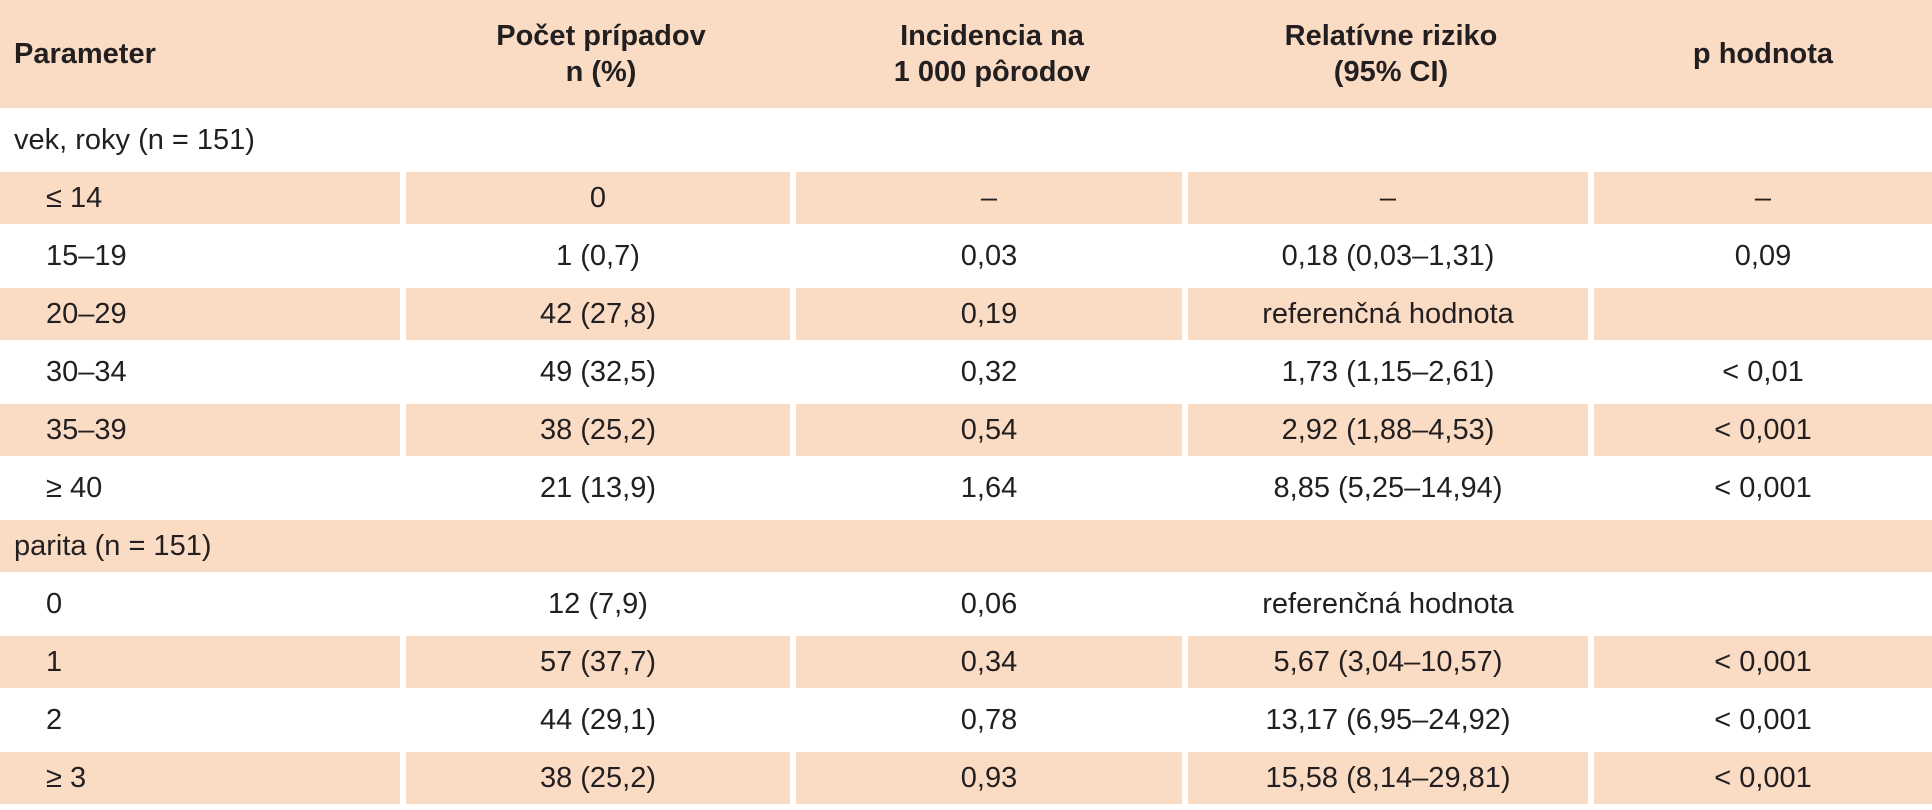  I want to click on cell-parameter: 1, so click(203, 665).